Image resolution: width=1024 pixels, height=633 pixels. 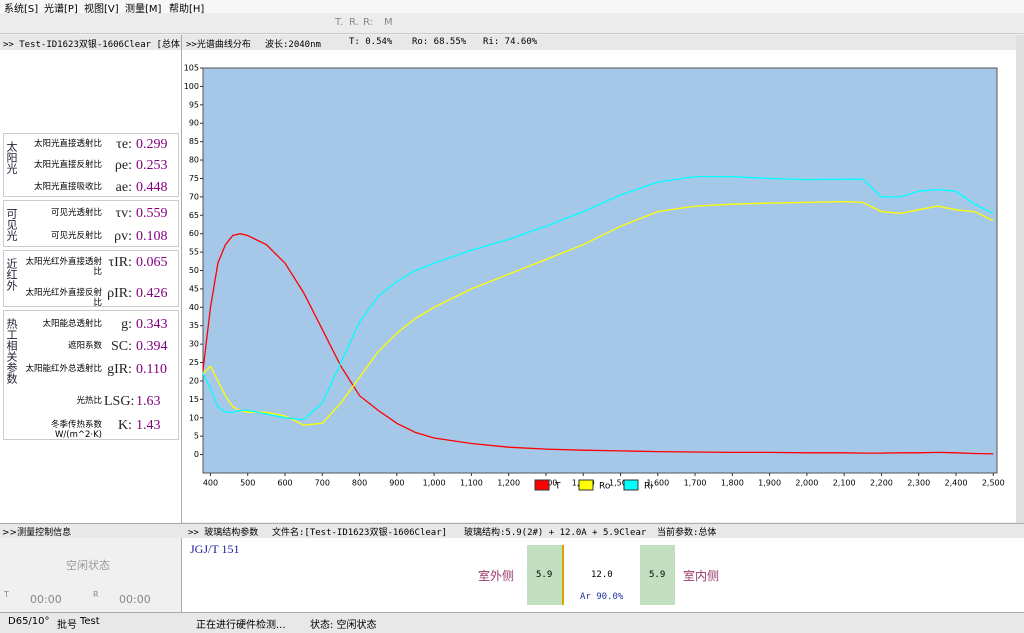 I want to click on x-tick-label: 2,200, so click(x=881, y=483).